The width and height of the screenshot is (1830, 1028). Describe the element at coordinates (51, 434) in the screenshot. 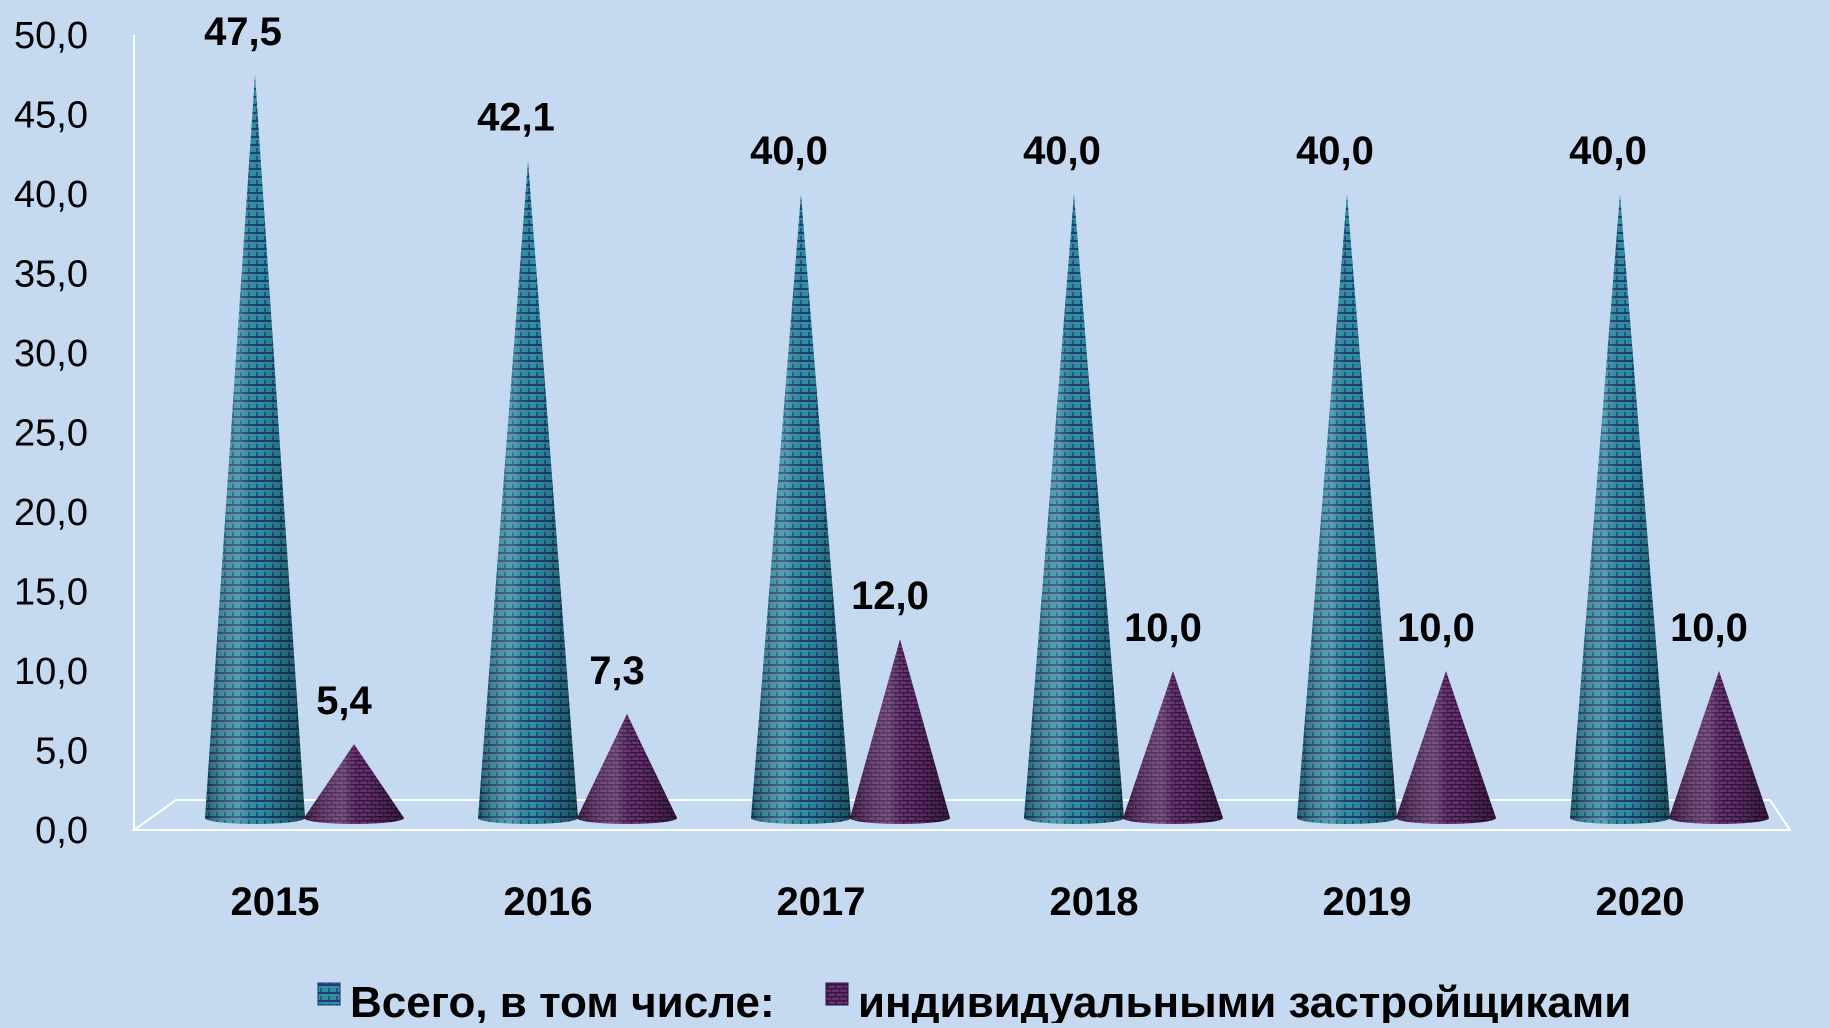

I see `y-tick-label: 25,0` at that location.